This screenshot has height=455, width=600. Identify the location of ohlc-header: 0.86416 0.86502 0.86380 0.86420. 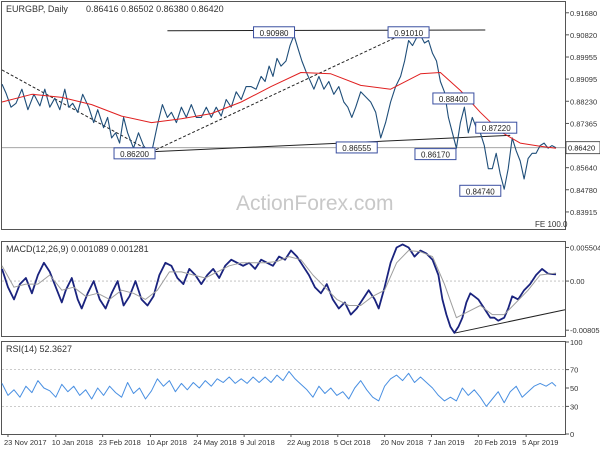
(155, 9).